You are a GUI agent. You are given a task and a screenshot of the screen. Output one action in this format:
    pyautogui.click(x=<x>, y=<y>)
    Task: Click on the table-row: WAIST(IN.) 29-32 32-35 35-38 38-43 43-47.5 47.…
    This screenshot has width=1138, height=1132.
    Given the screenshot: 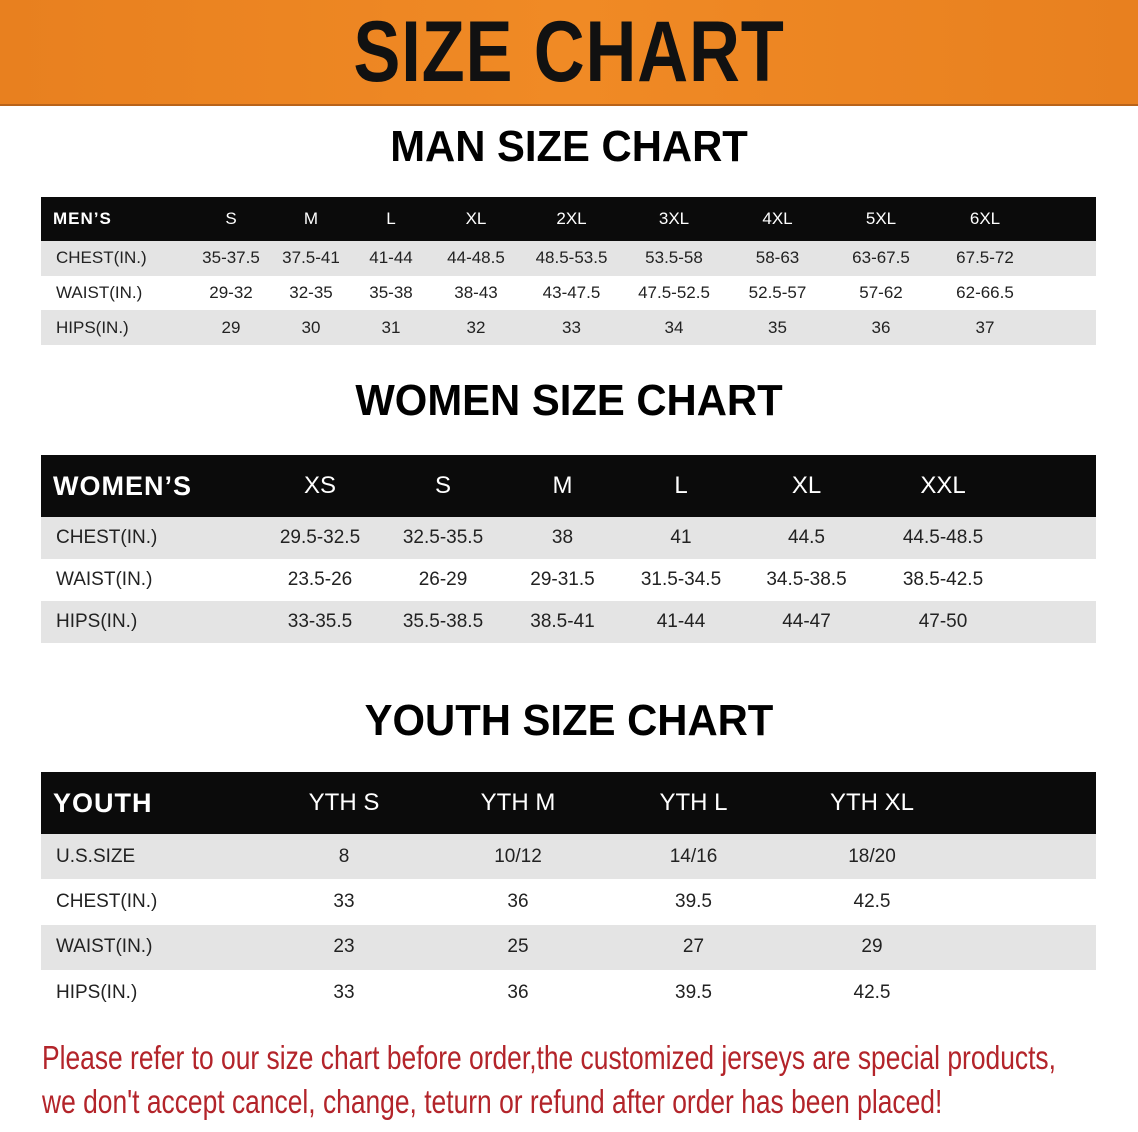 What is the action you would take?
    pyautogui.click(x=568, y=293)
    